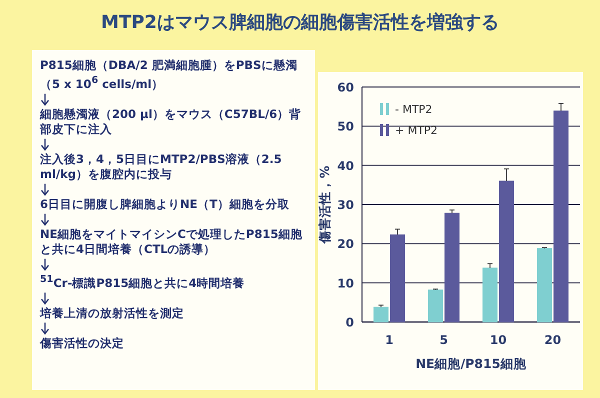  I want to click on y-tick-label: 50, so click(345, 127).